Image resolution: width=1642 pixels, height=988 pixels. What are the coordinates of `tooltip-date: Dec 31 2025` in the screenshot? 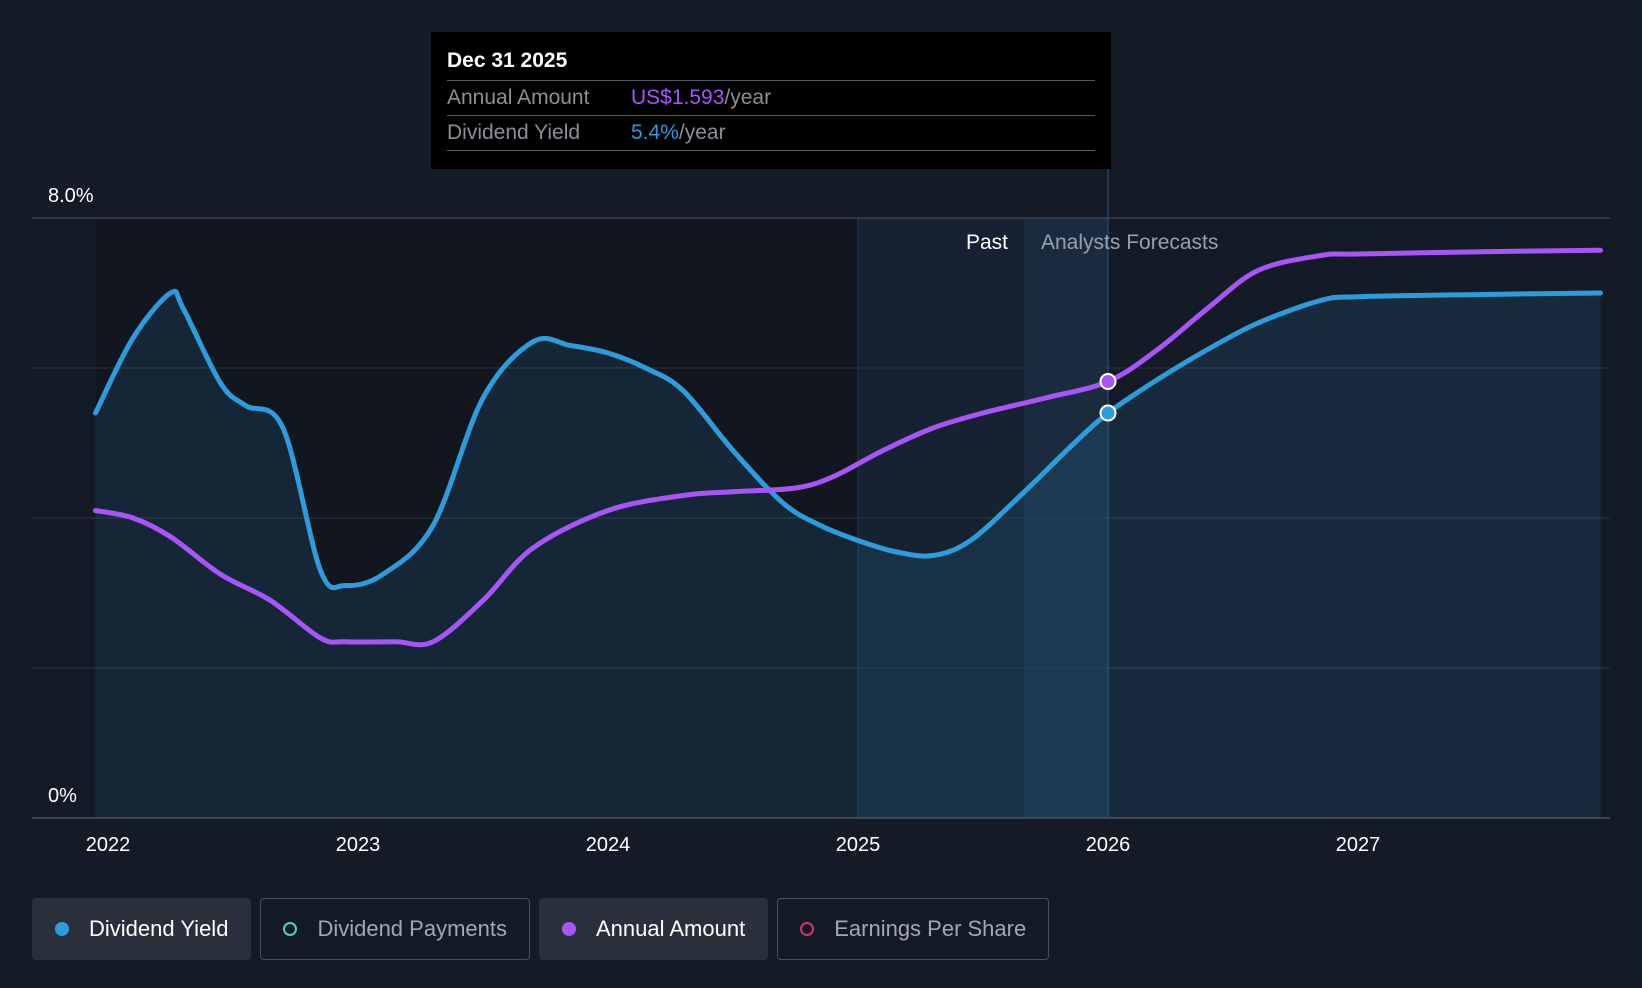 It's located at (507, 60).